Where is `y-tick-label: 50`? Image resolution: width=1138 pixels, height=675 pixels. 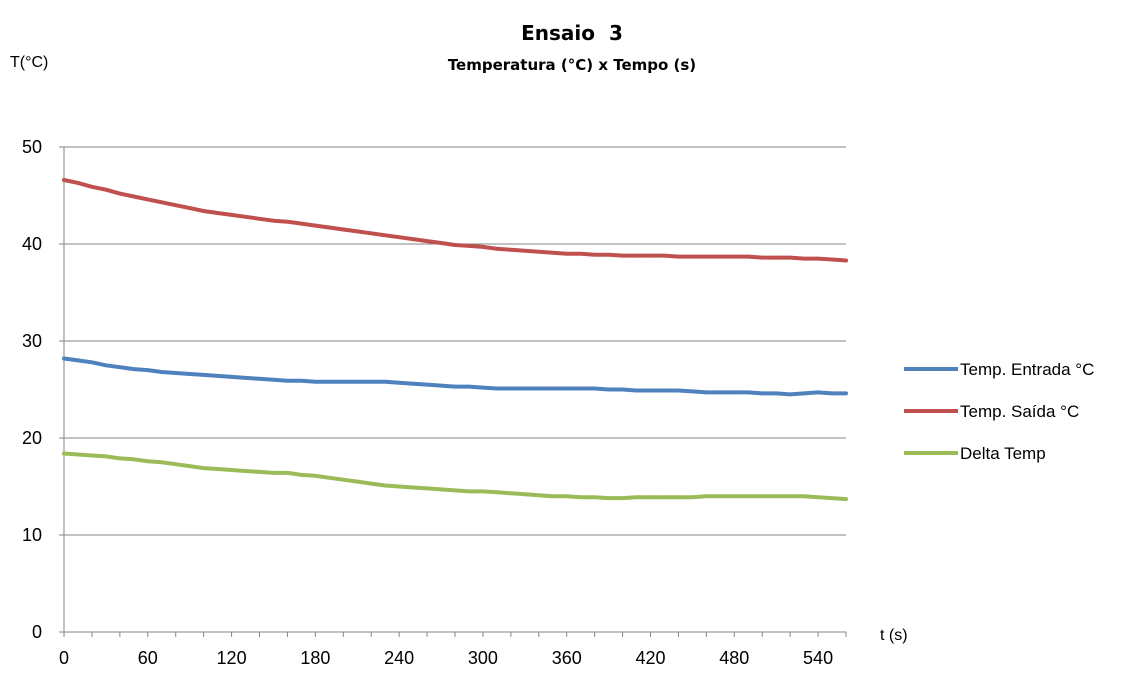
y-tick-label: 50 is located at coordinates (32, 147).